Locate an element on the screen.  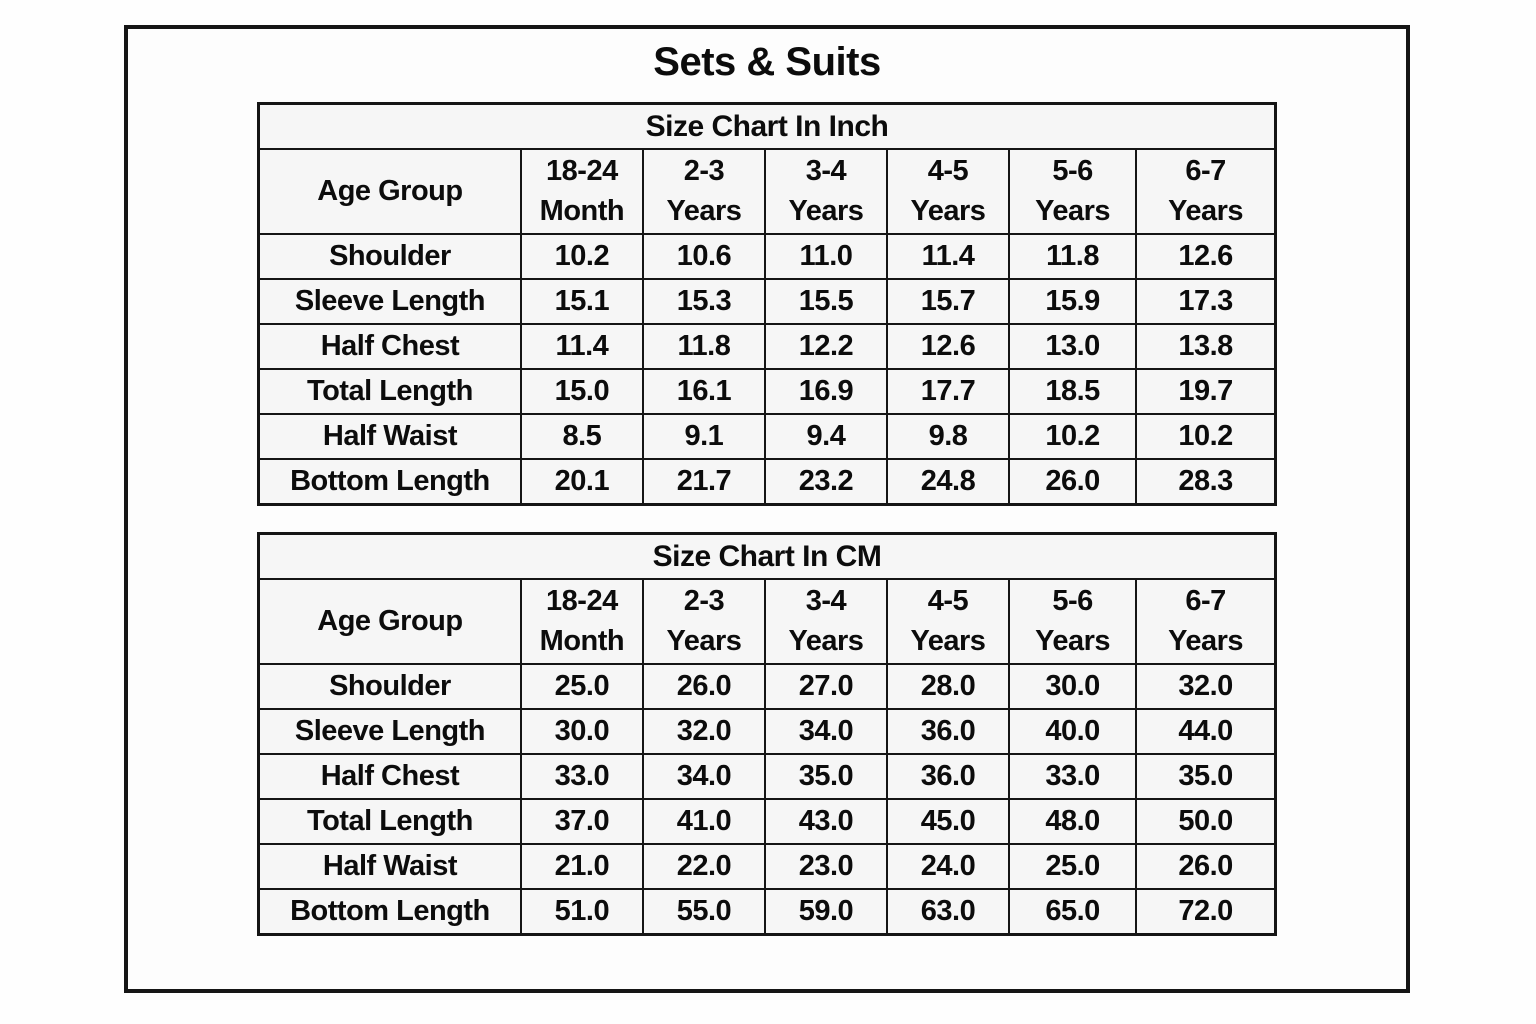
table-caption-row: Size Chart In Inch is located at coordinates (767, 126).